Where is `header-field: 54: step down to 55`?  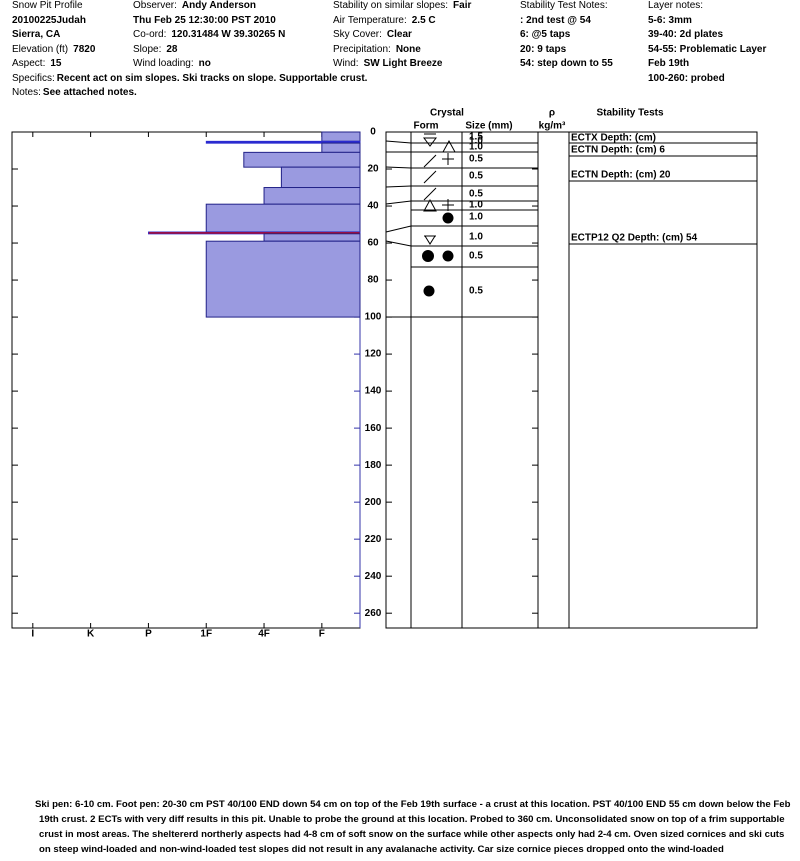
header-field: 54: step down to 55 is located at coordinates (566, 64).